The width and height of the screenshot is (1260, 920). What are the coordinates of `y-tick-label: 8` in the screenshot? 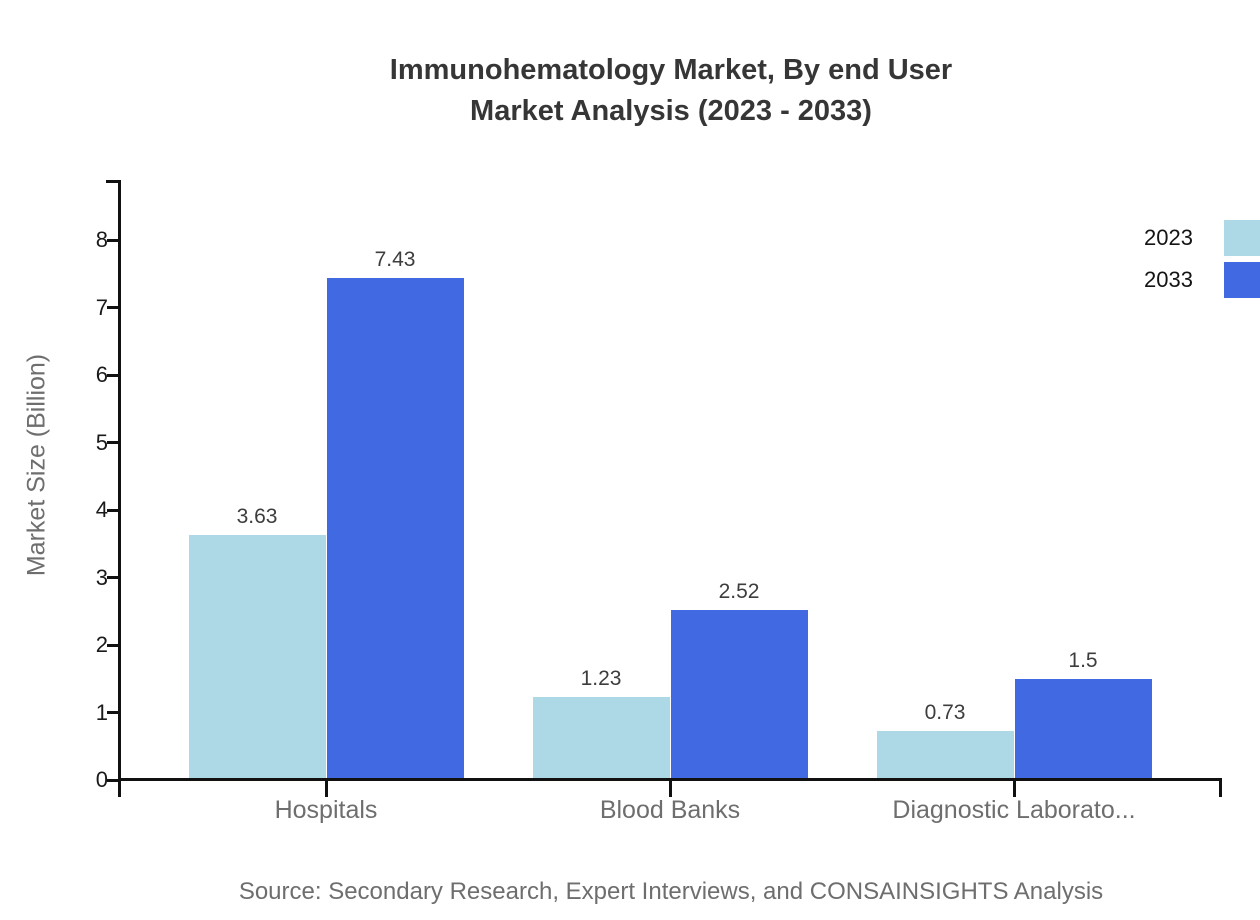 It's located at (101, 239).